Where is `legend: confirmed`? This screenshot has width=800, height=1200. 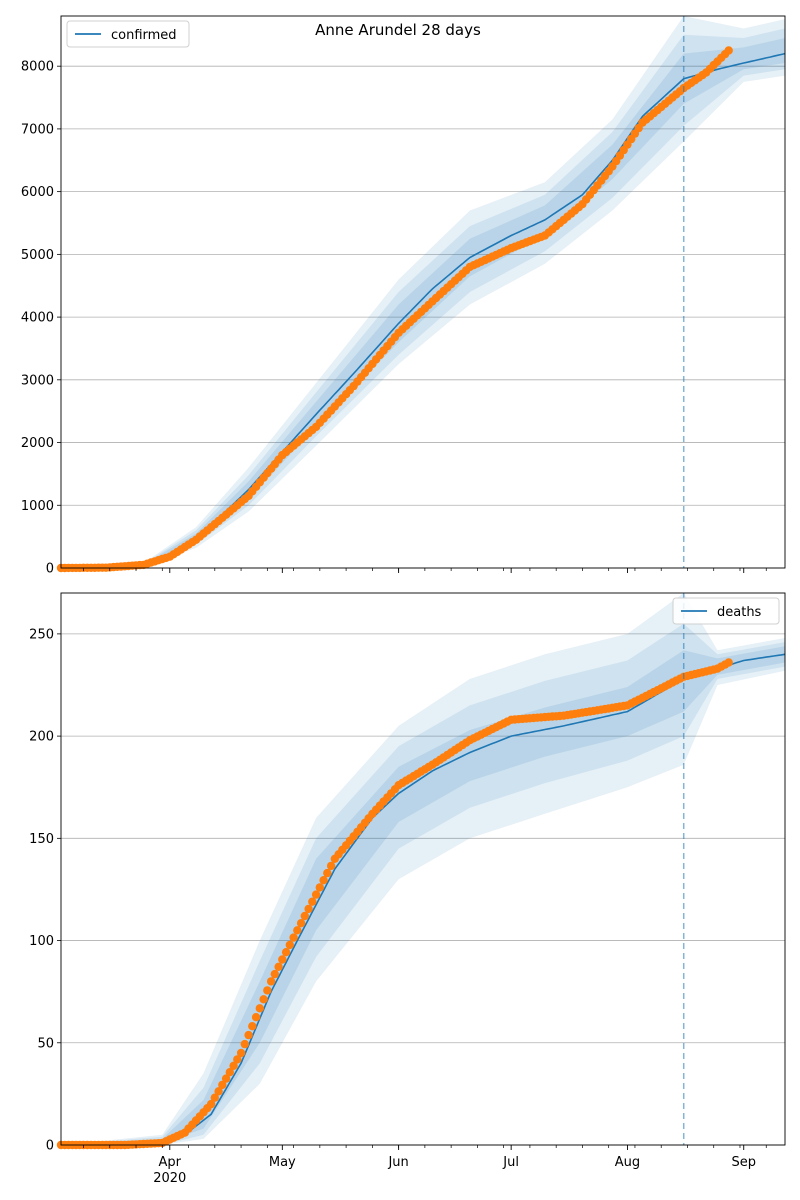
legend: confirmed is located at coordinates (128, 34).